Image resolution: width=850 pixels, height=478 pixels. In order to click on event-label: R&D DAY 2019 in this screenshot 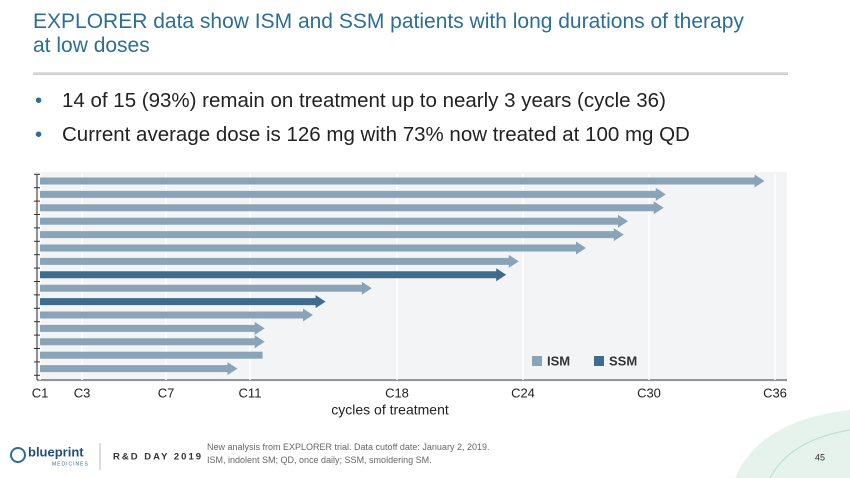, I will do `click(158, 457)`.